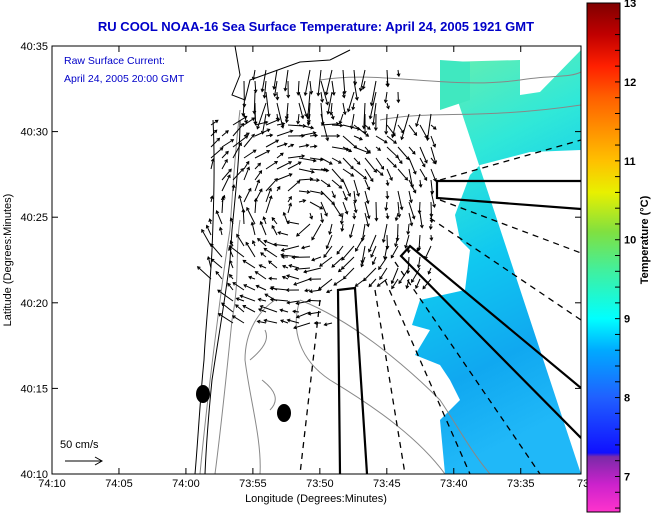 The width and height of the screenshot is (651, 515). Describe the element at coordinates (253, 484) in the screenshot. I see `x-tick-label: 73:55` at that location.